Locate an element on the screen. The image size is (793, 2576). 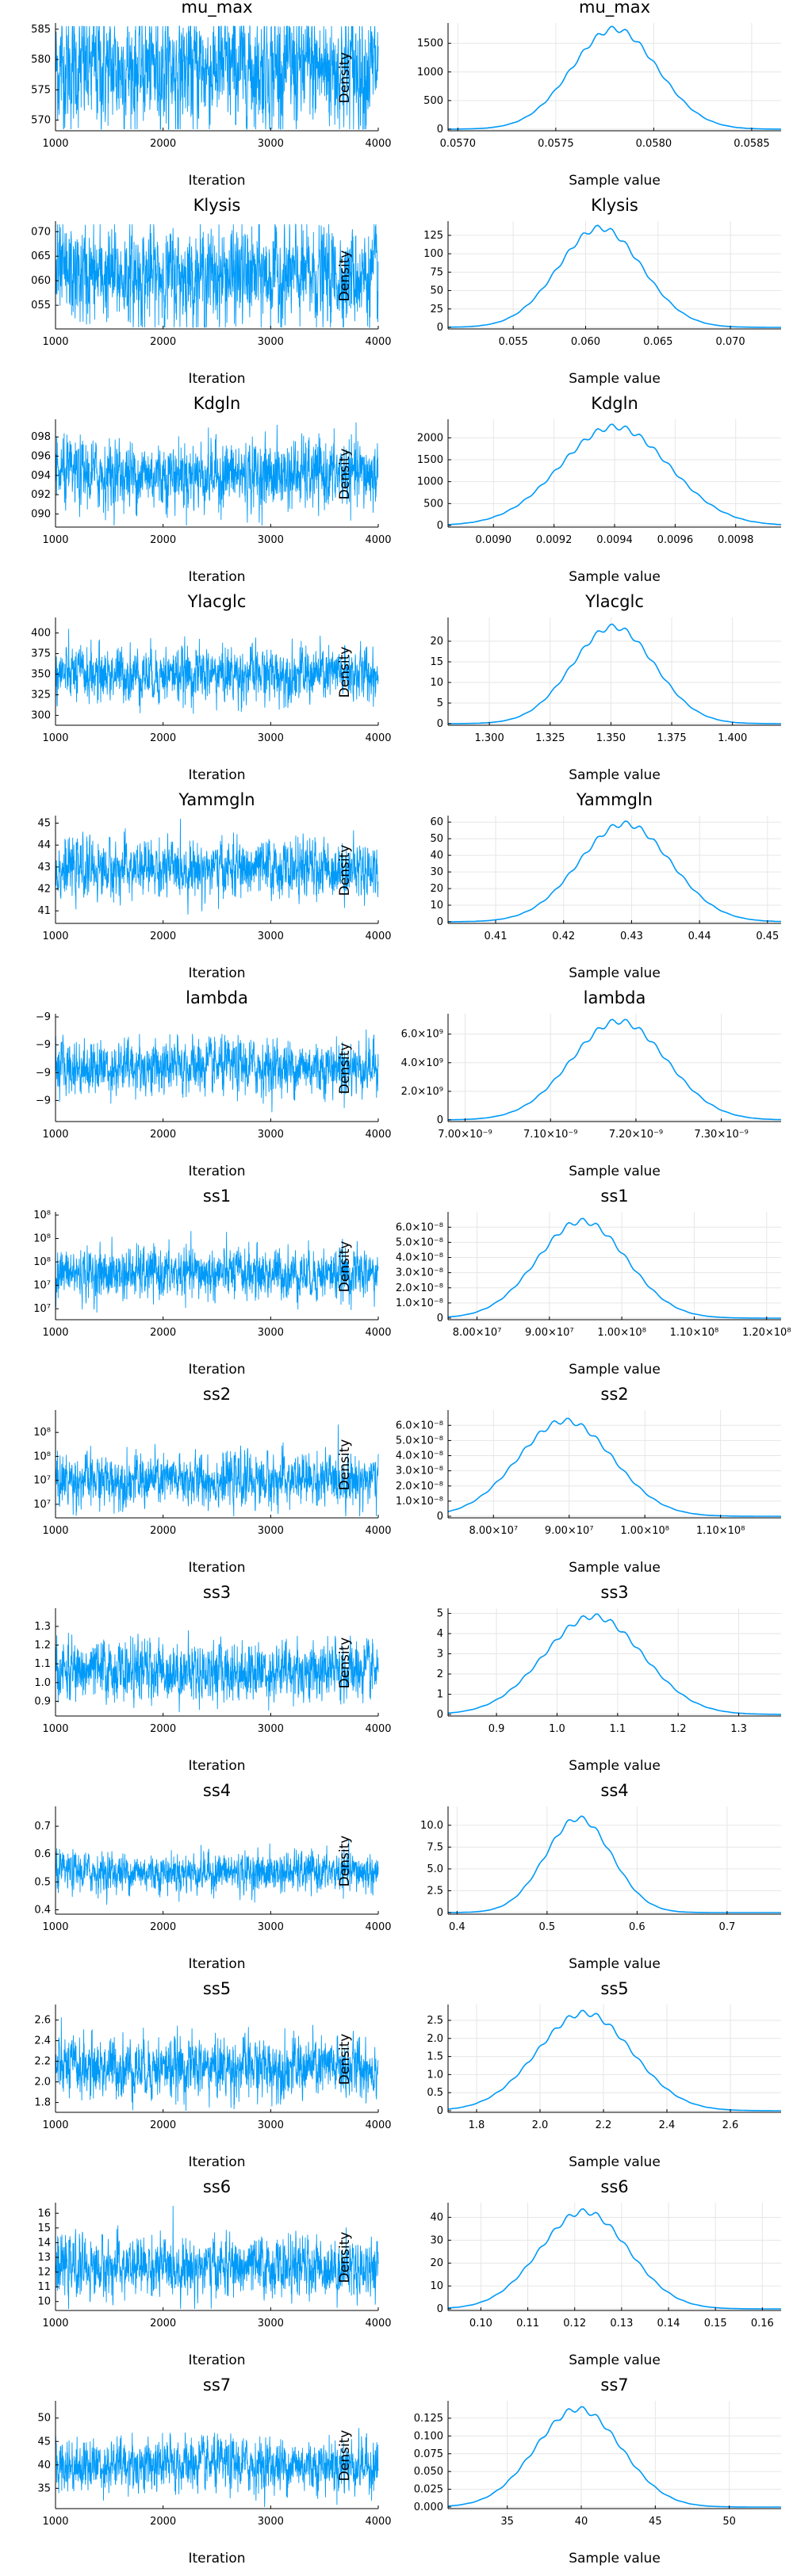
density-x-tick-label: 0.0094 is located at coordinates (614, 540).